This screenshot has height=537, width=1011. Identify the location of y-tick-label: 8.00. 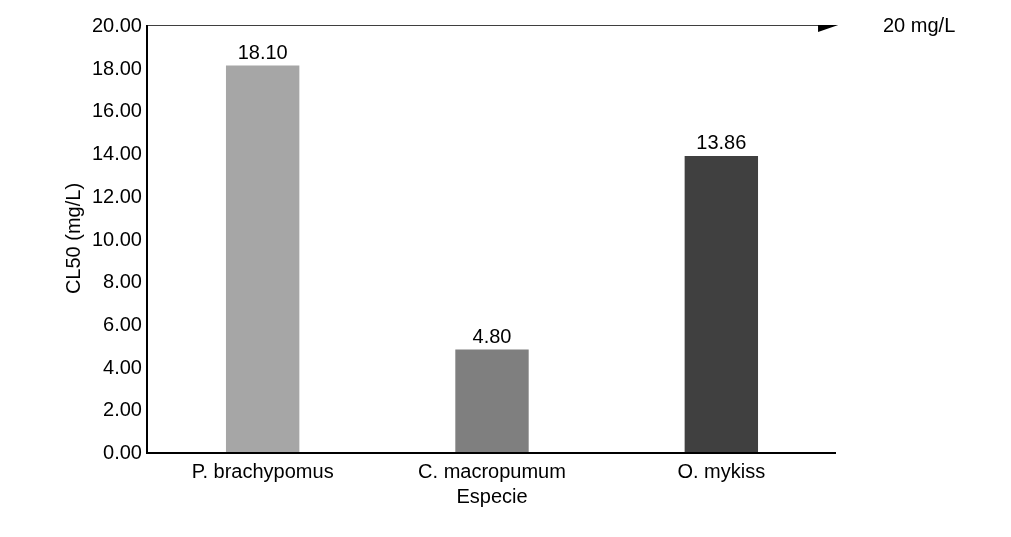
(122, 281).